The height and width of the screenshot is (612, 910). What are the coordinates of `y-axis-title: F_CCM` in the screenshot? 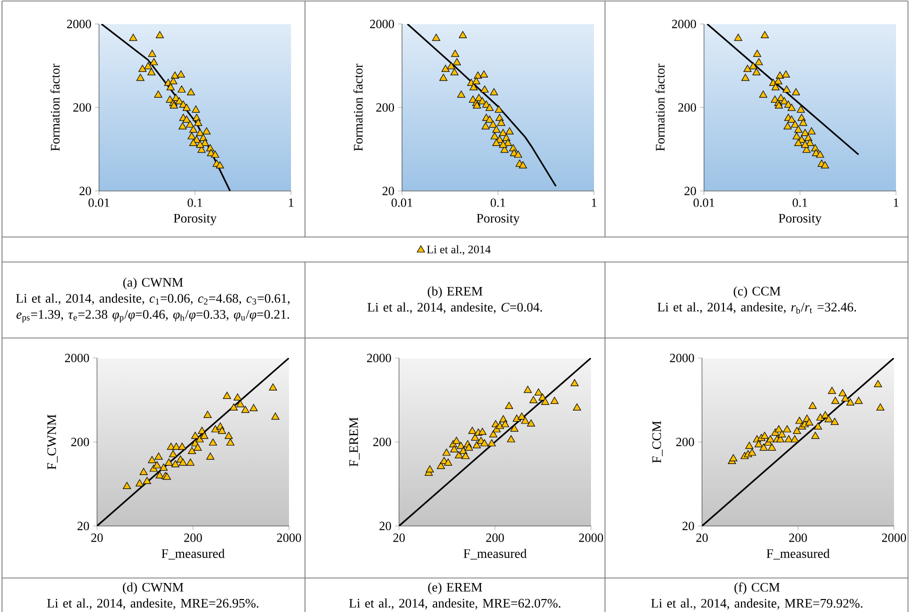 It's located at (657, 442).